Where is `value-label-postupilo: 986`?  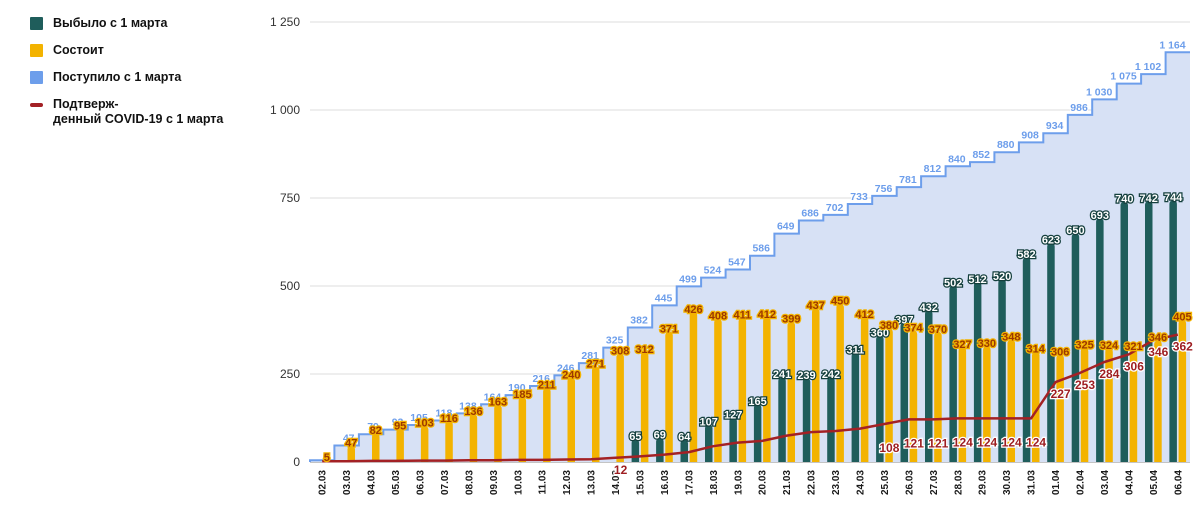
value-label-postupilo: 986 is located at coordinates (1079, 108).